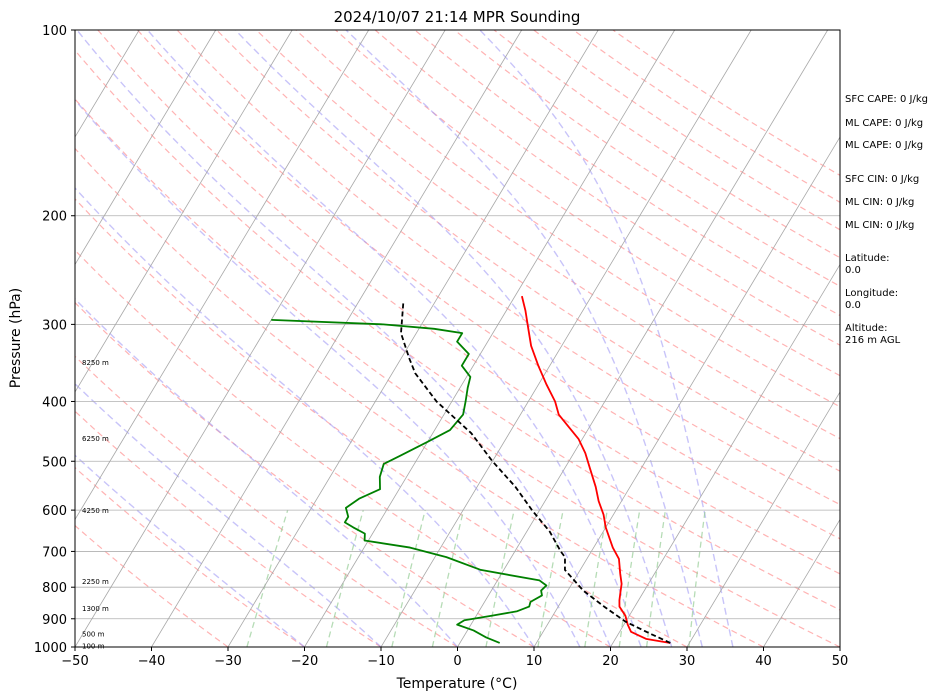 The height and width of the screenshot is (700, 947). I want to click on x-tick-label: 40, so click(763, 661).